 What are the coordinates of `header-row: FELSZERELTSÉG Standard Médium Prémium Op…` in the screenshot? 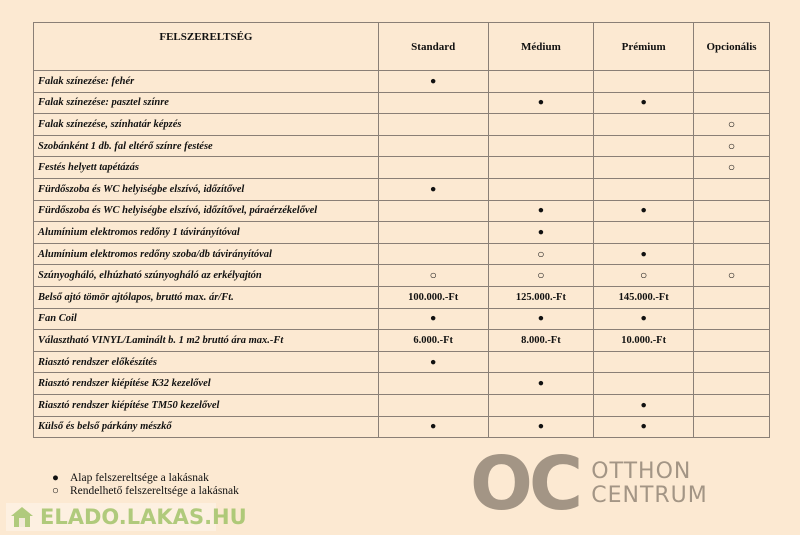 It's located at (401, 46).